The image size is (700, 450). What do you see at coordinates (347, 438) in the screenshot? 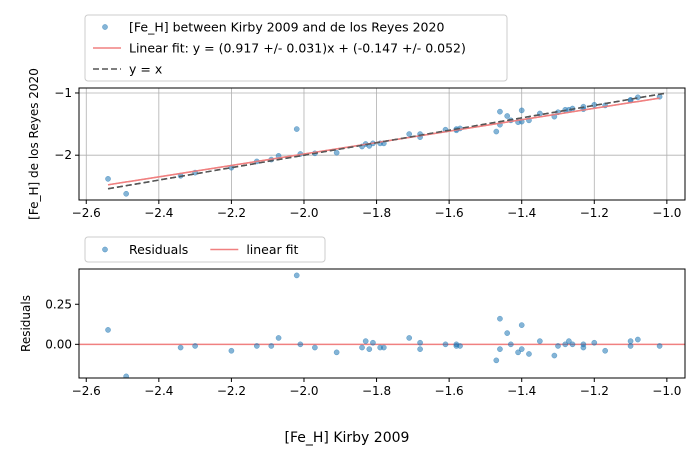
I see `x-axis-label: [Fe_H] Kirby 2009` at bounding box center [347, 438].